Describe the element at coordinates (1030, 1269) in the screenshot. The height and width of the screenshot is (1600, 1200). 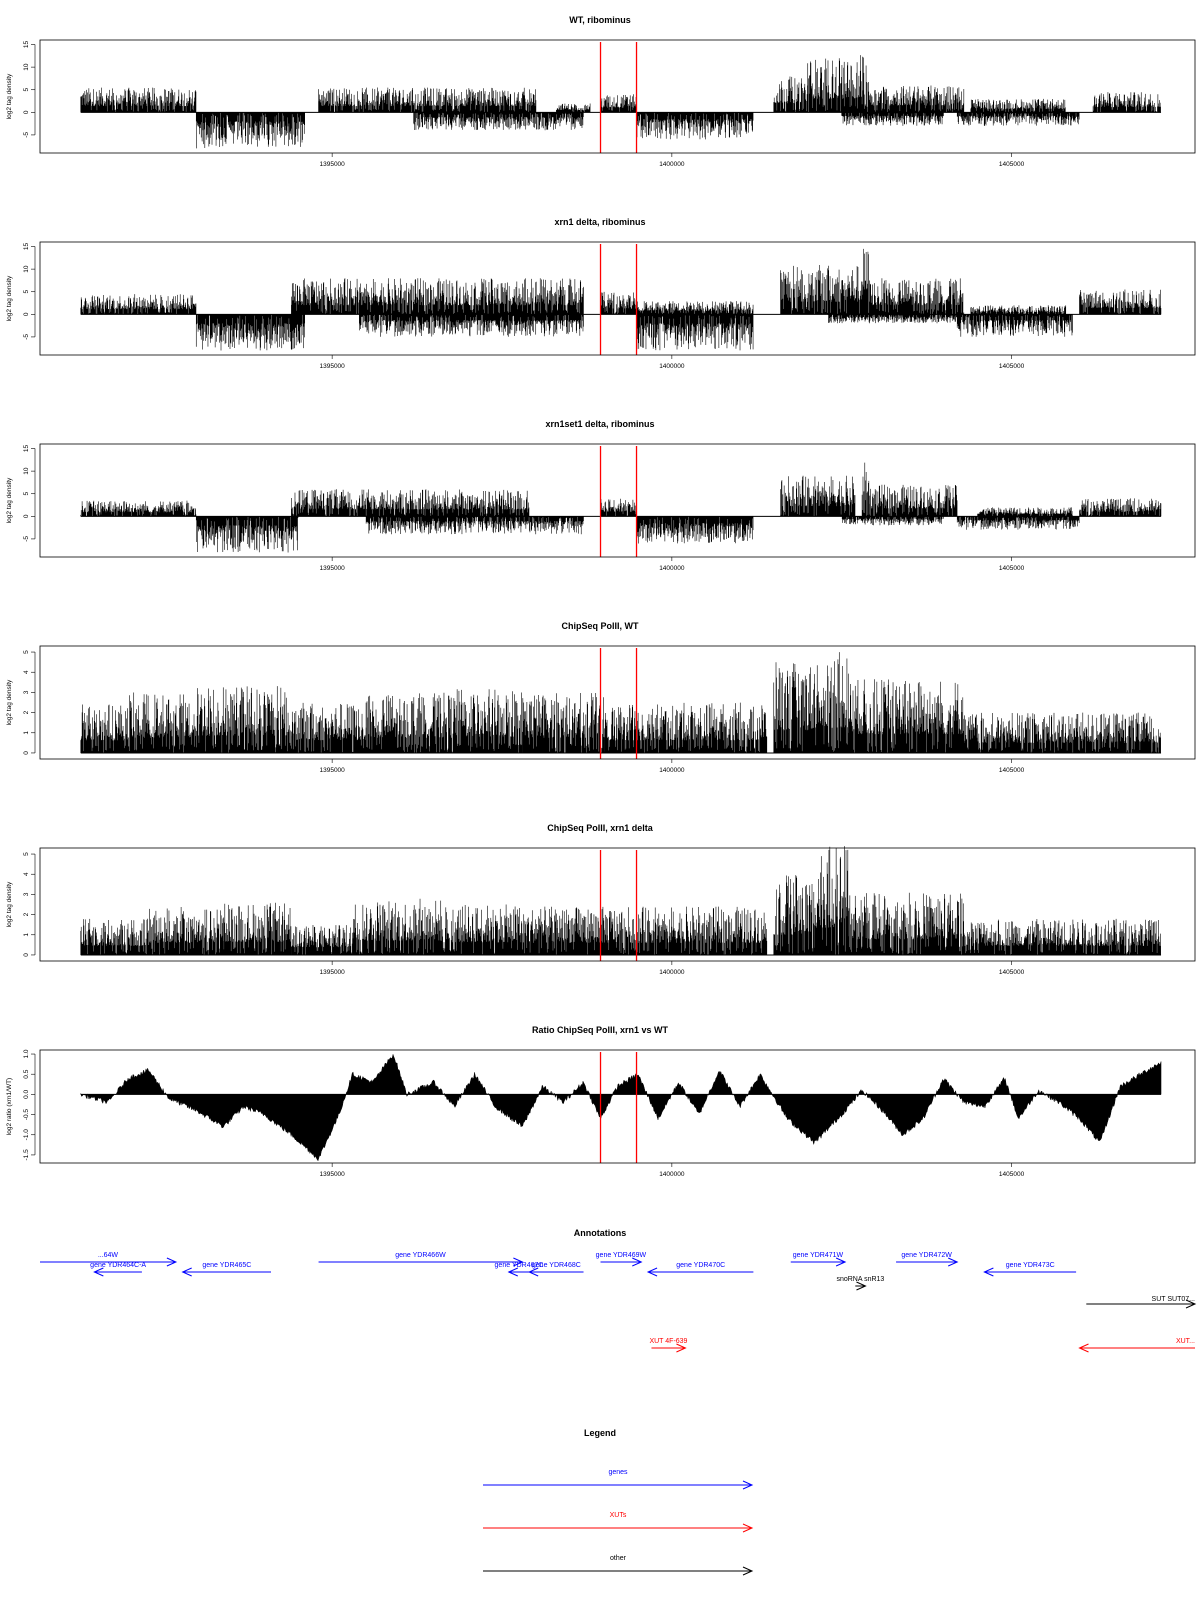
I see `annotation-feature: gene YDR473C` at that location.